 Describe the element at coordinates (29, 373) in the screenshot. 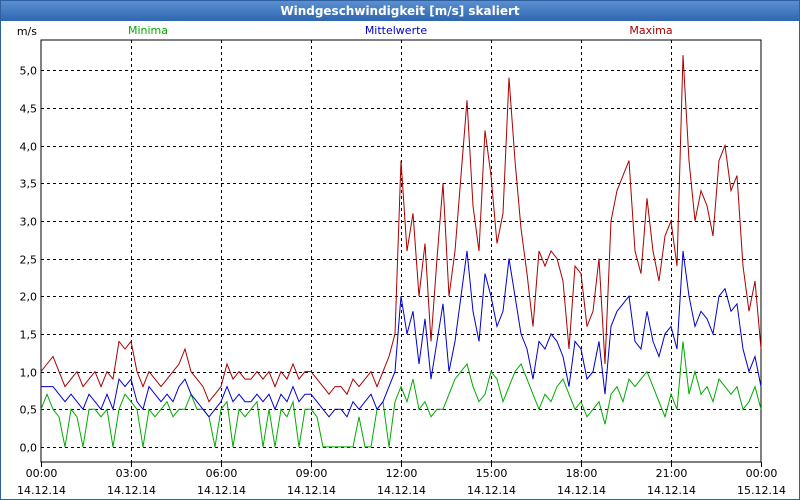

I see `y-tick-label: 1,0` at that location.